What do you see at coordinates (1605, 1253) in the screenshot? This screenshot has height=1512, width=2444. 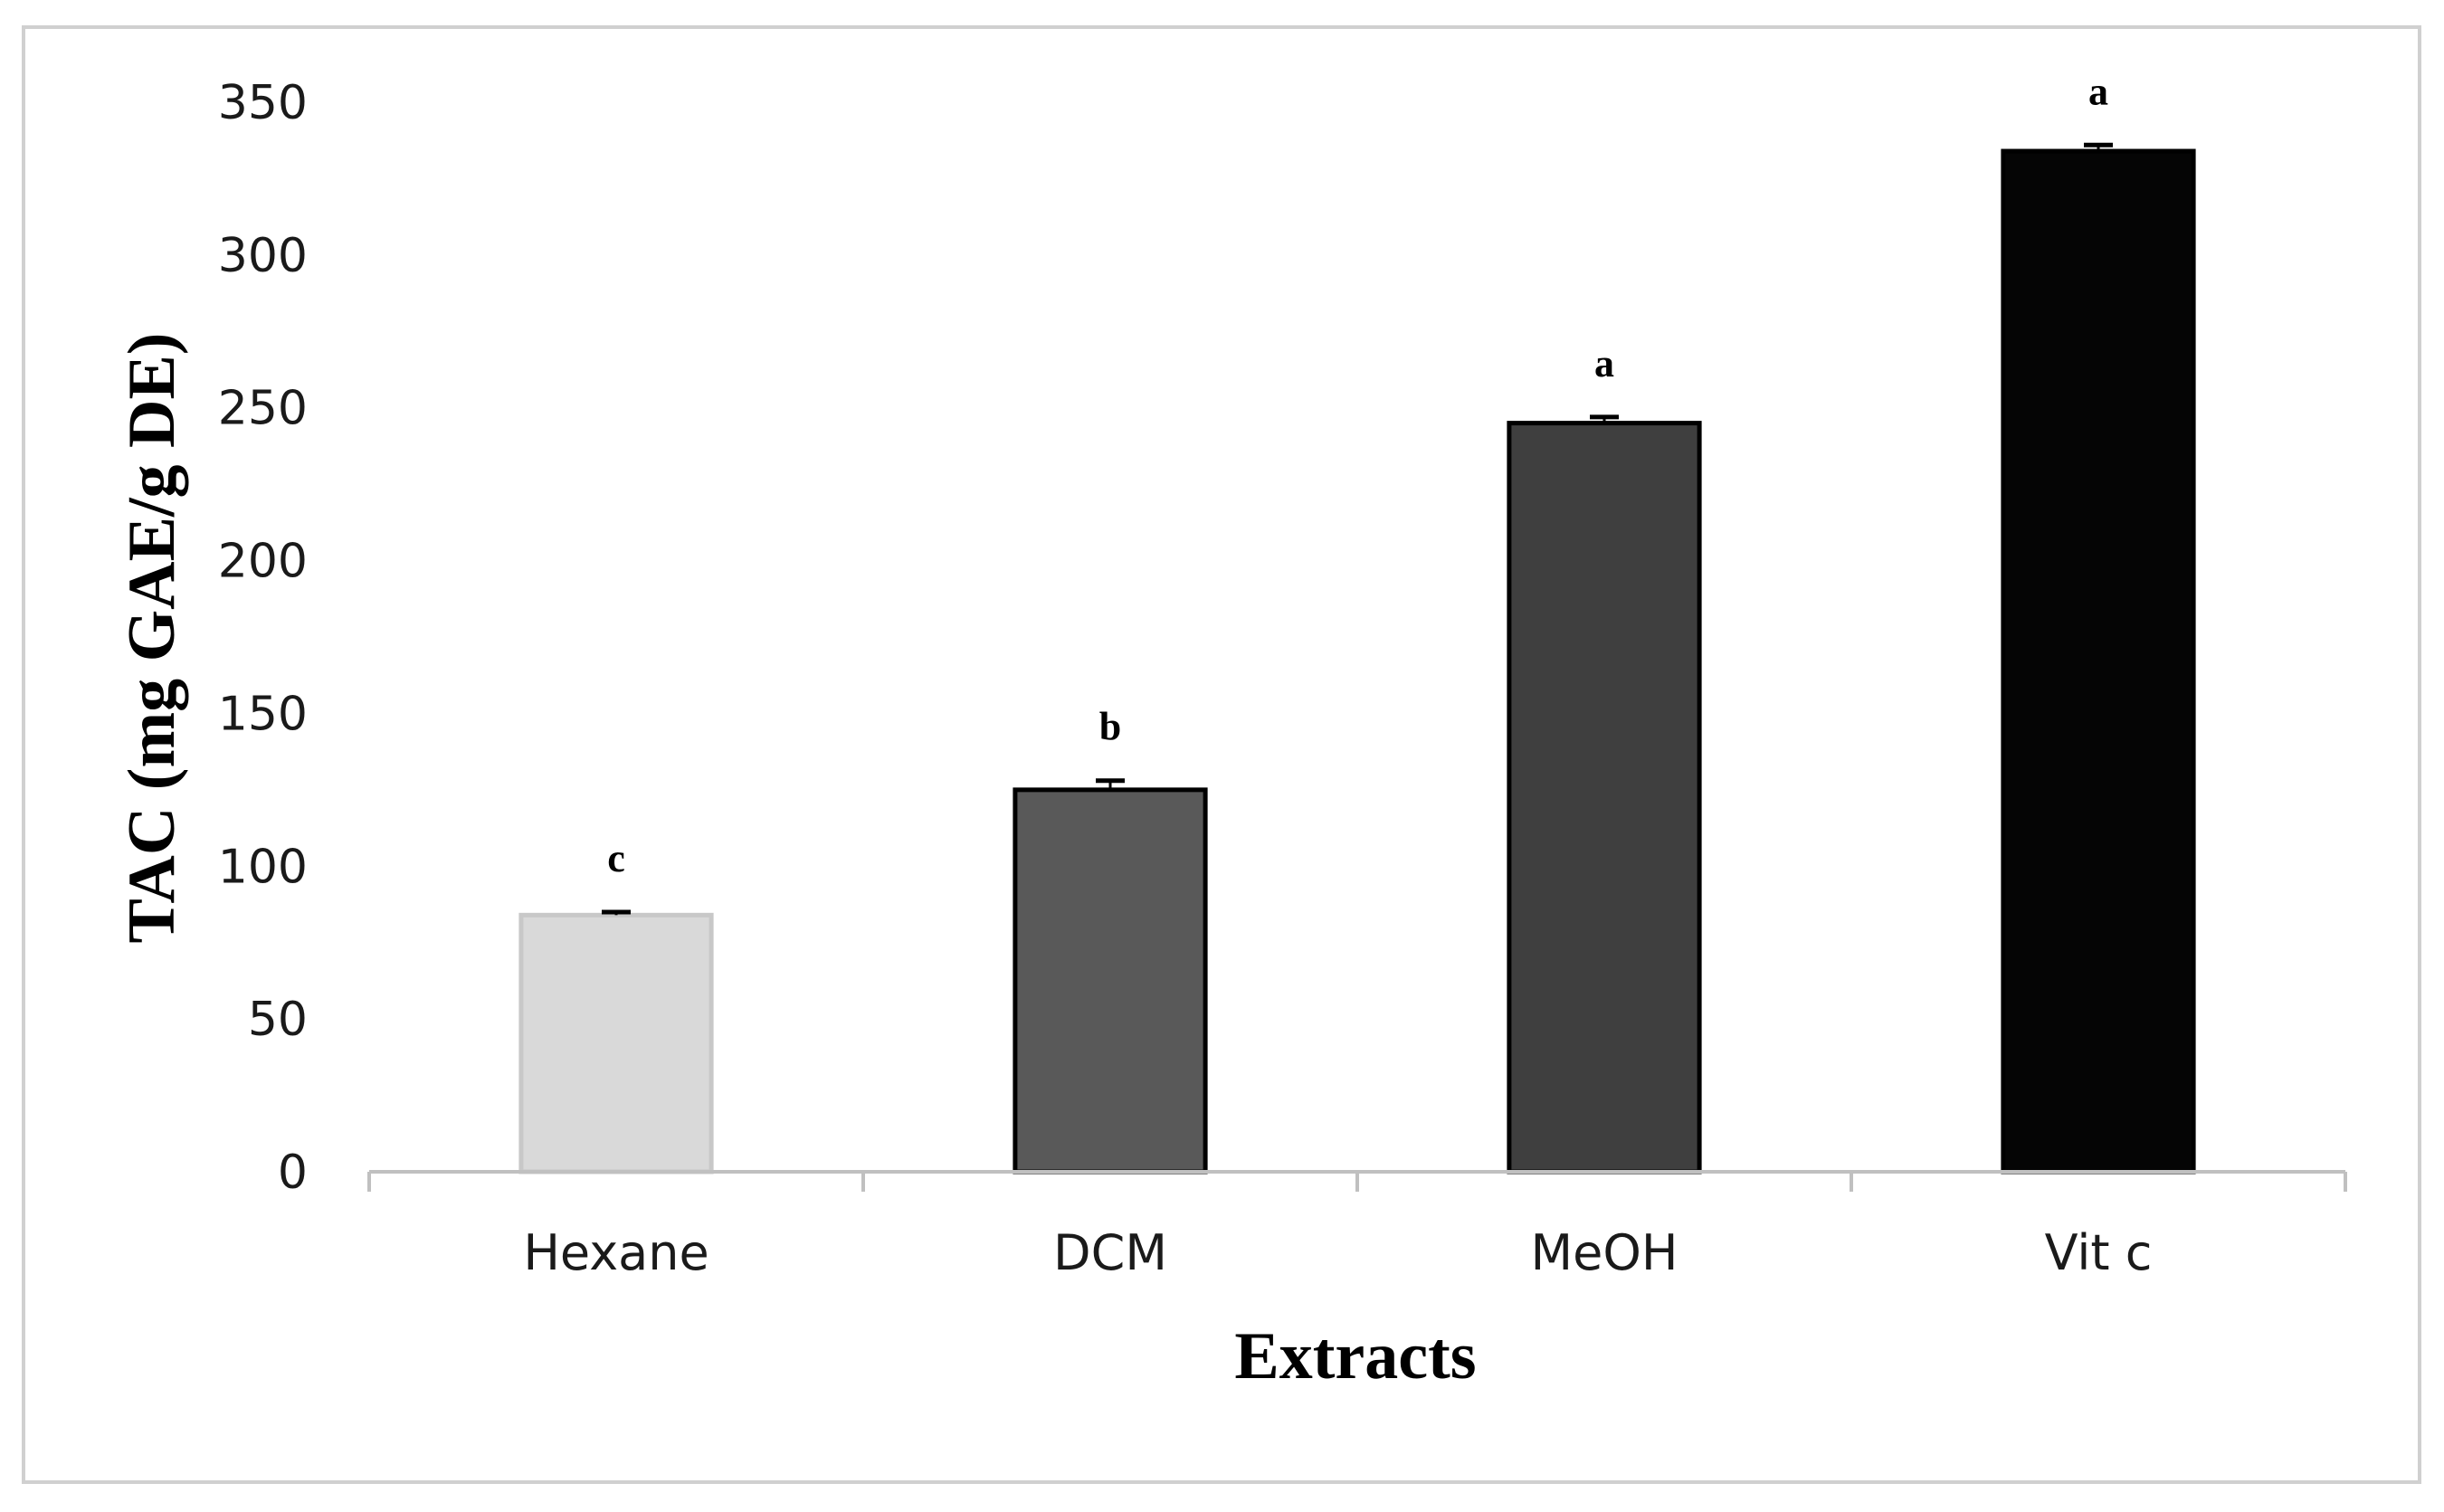 I see `x-tick-label: MeOH` at bounding box center [1605, 1253].